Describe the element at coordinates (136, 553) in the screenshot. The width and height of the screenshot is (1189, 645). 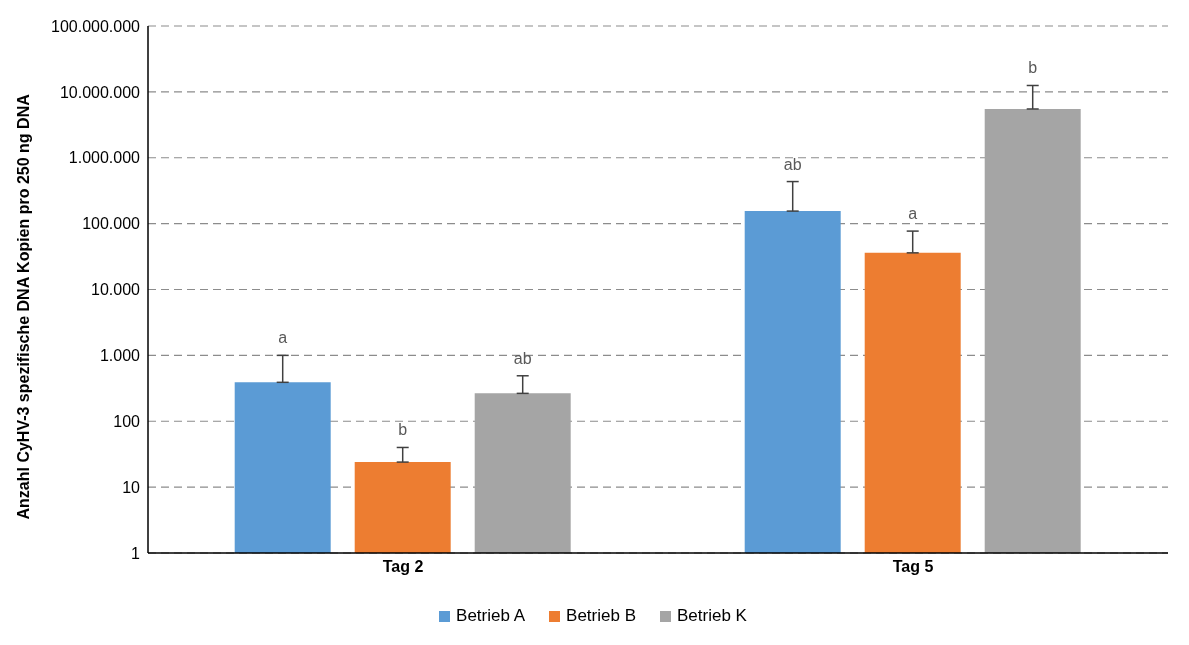
I see `y-tick-label: 1` at that location.